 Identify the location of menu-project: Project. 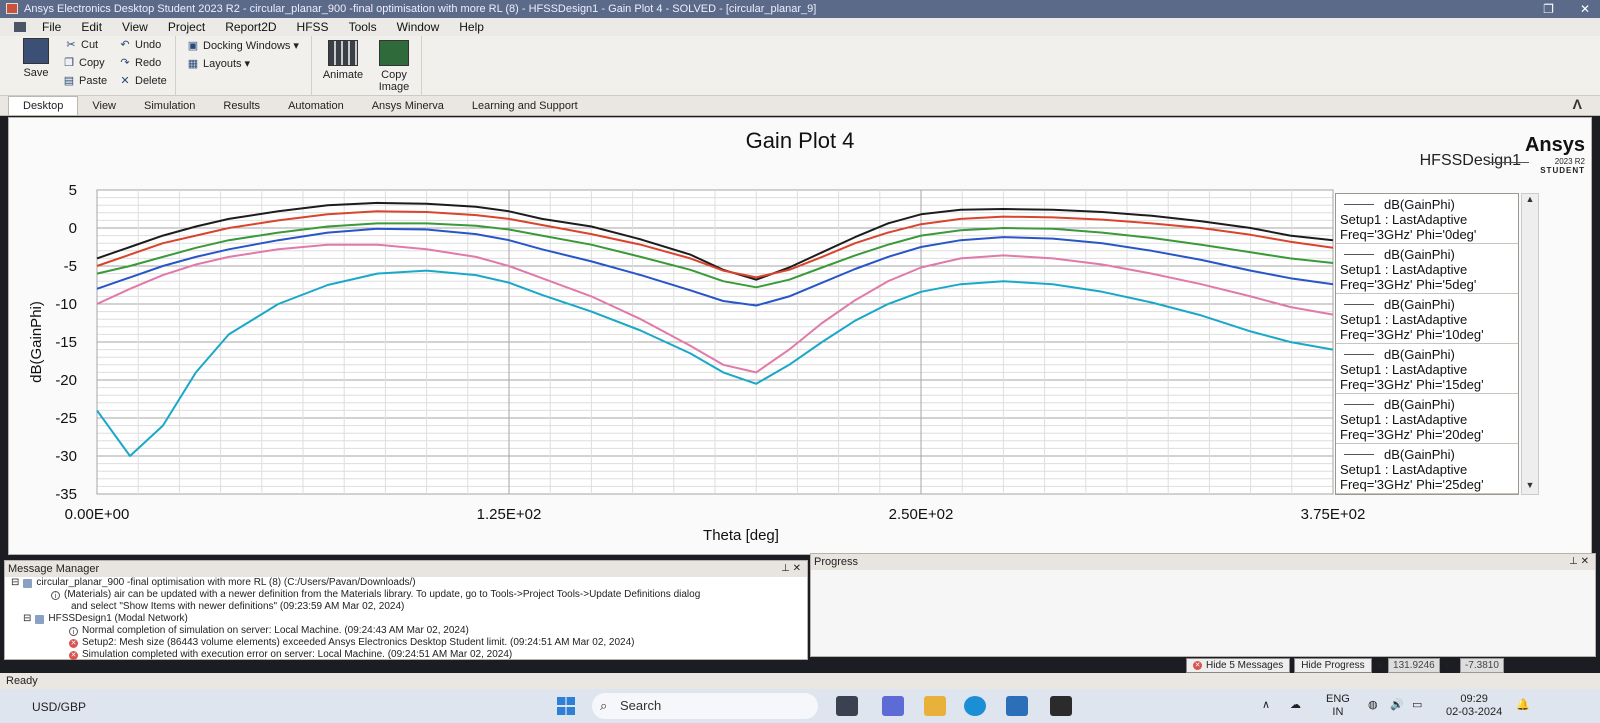
(186, 27).